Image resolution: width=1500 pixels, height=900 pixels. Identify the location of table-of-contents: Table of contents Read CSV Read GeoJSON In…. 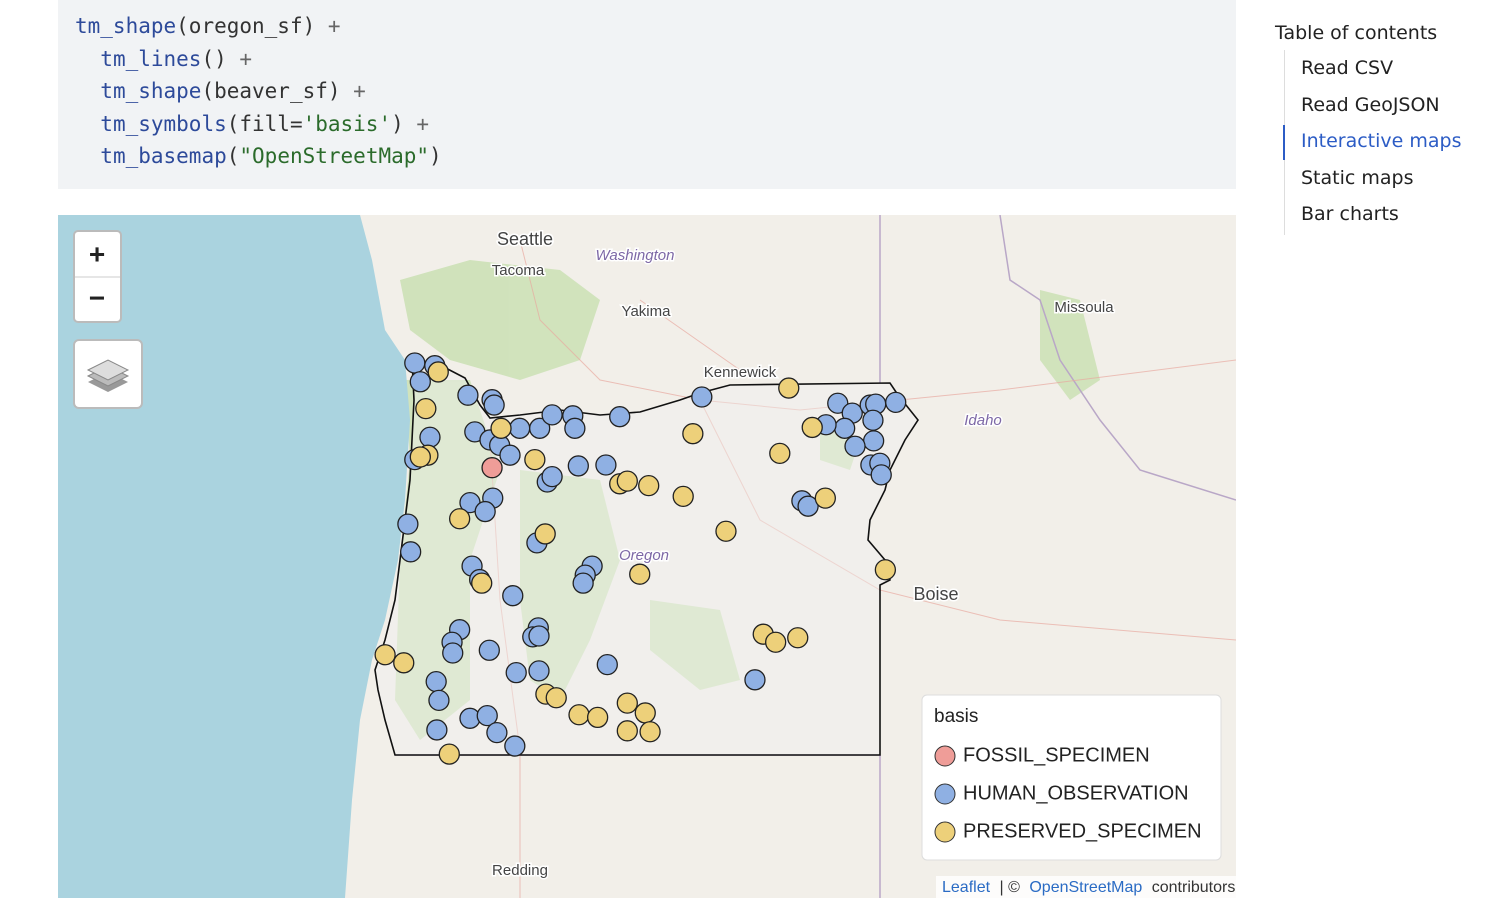
(1387, 130).